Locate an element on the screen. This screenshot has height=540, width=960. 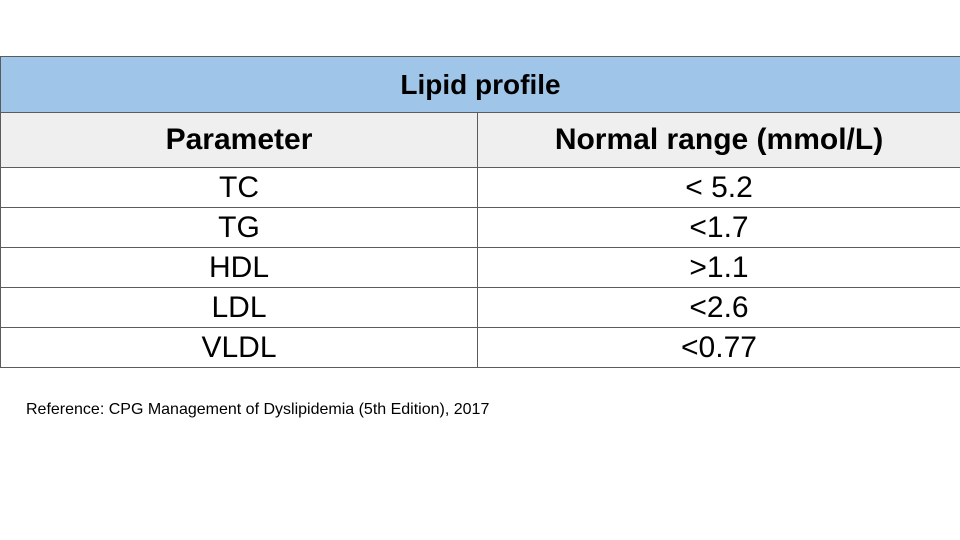
table-row: TC < 5.2 is located at coordinates (480, 187).